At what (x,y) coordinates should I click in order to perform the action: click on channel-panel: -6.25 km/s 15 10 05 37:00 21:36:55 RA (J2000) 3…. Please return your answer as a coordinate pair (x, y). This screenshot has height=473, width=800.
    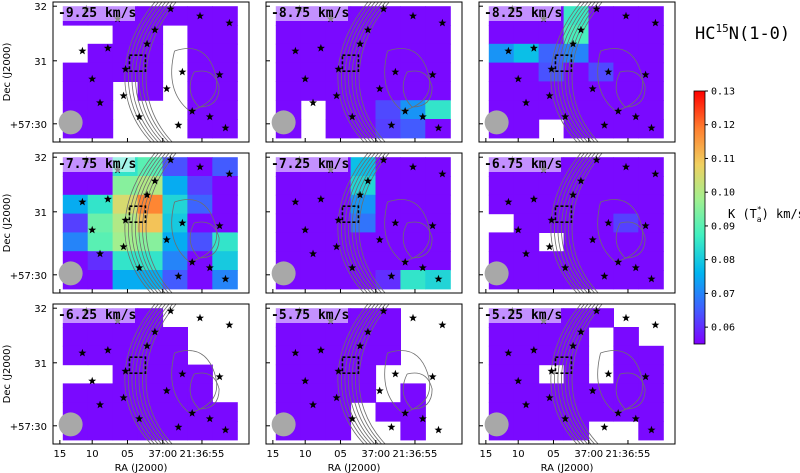
    Looking at the image, I should click on (126, 388).